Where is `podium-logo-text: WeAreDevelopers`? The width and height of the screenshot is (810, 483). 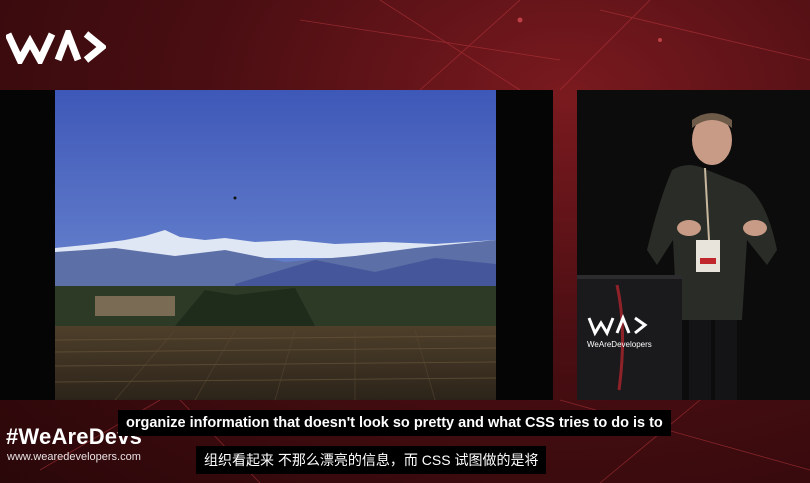
podium-logo-text: WeAreDevelopers is located at coordinates (619, 344).